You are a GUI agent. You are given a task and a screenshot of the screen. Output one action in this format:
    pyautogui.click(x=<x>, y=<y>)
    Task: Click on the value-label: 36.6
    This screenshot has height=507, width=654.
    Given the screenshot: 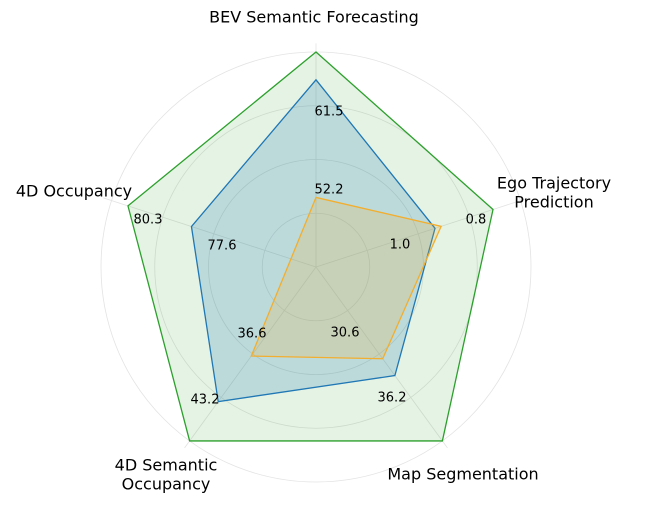 What is the action you would take?
    pyautogui.click(x=252, y=334)
    